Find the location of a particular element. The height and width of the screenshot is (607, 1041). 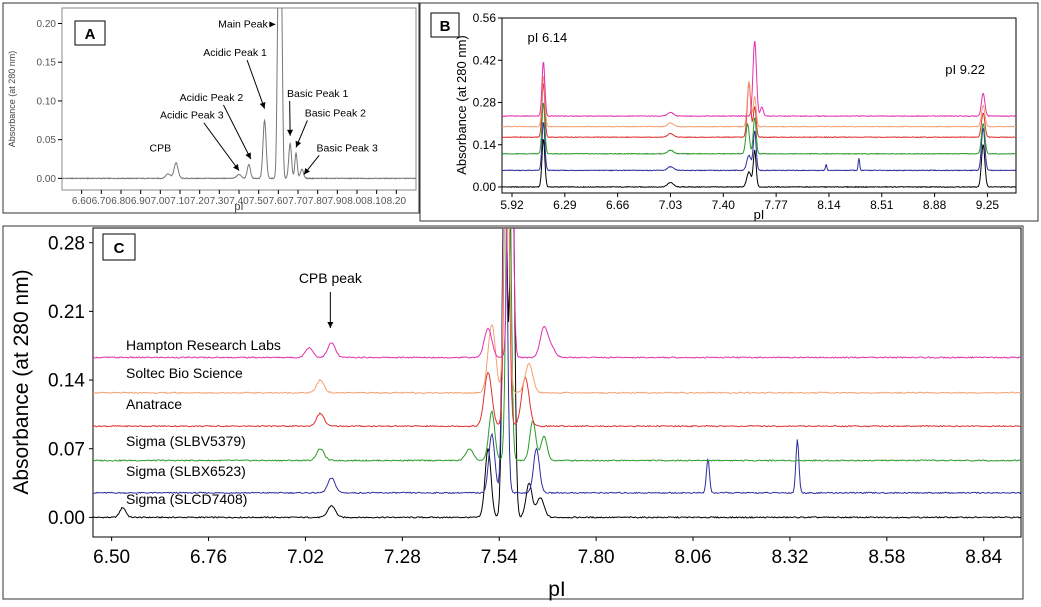

x-tick-label: 6.70 is located at coordinates (102, 201).